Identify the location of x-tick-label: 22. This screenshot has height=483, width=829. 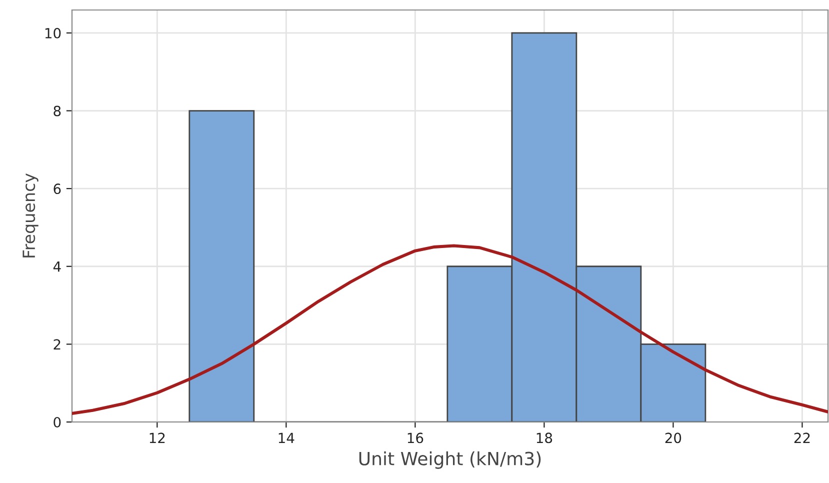
(802, 437).